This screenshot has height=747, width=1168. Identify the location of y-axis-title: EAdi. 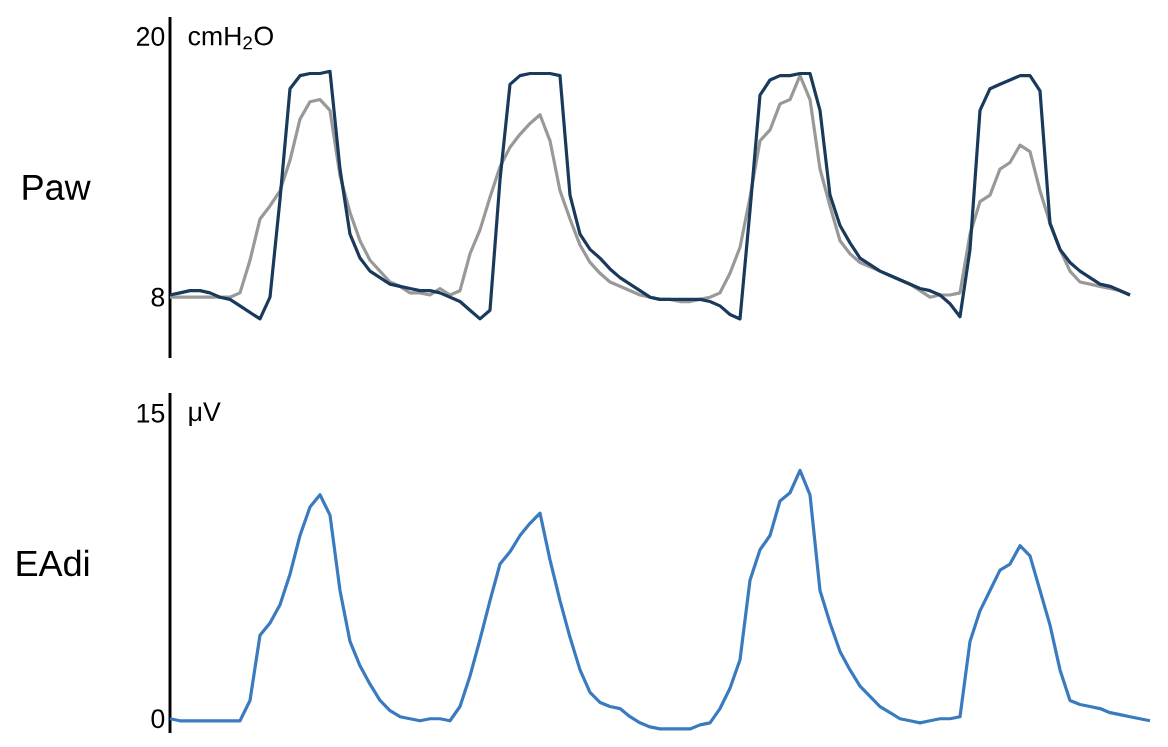
(53, 563).